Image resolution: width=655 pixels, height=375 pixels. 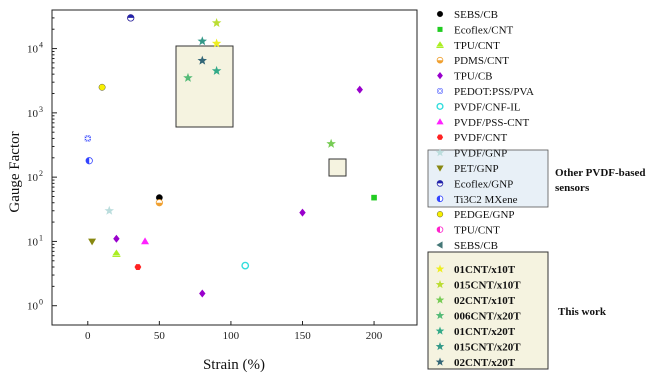 What do you see at coordinates (440, 183) in the screenshot?
I see `legend-marker-ecoflex-gnp` at bounding box center [440, 183].